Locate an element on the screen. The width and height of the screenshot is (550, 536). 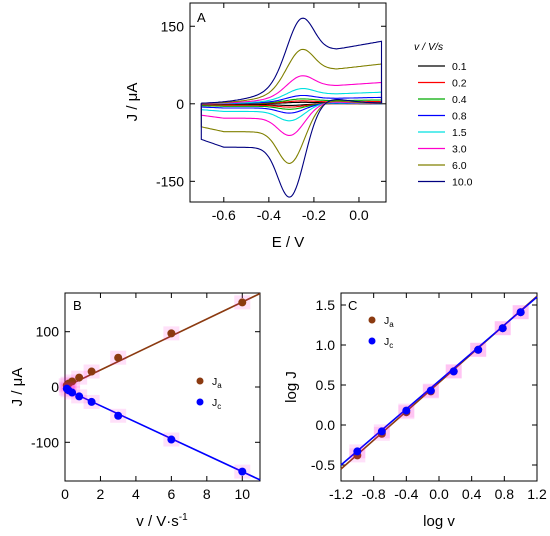
panel-b-legend: Ja Jc is located at coordinates (209, 393).